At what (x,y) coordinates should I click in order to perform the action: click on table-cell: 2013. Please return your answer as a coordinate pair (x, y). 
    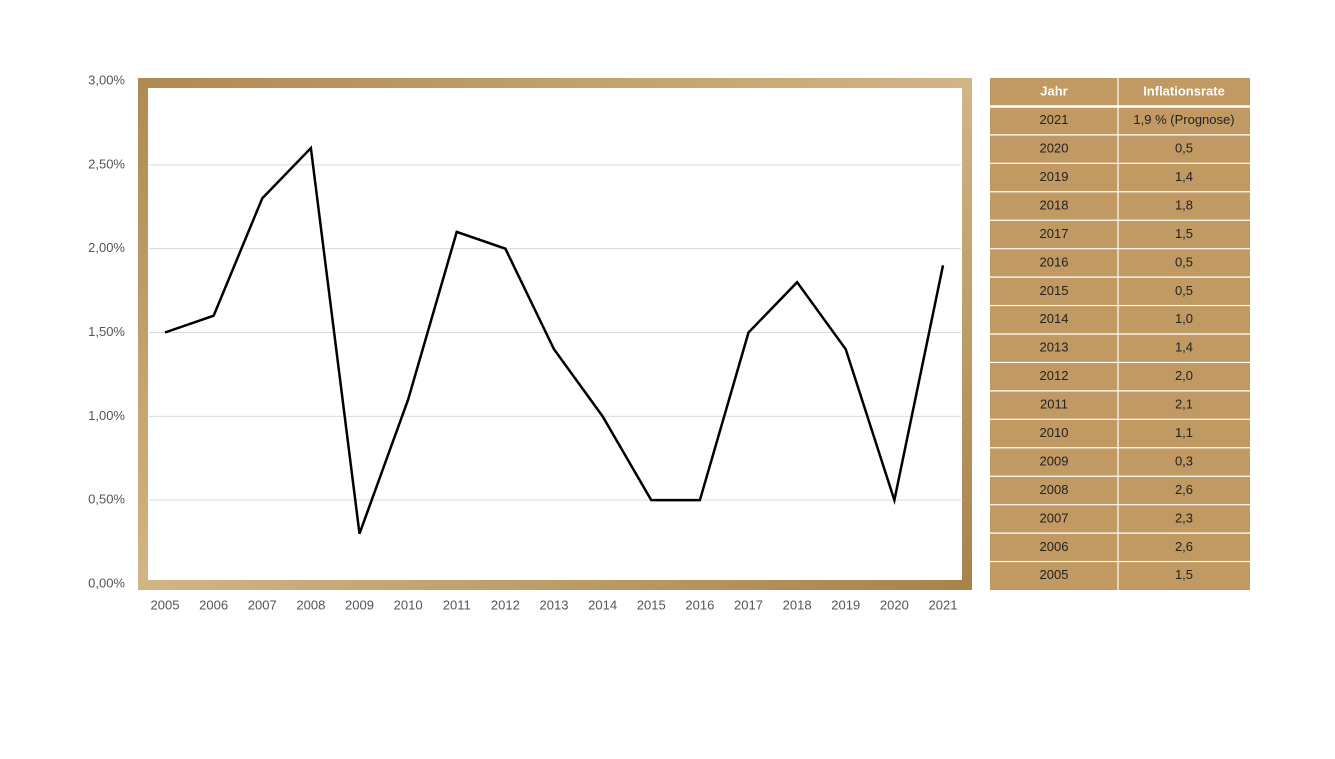
    Looking at the image, I should click on (1054, 347).